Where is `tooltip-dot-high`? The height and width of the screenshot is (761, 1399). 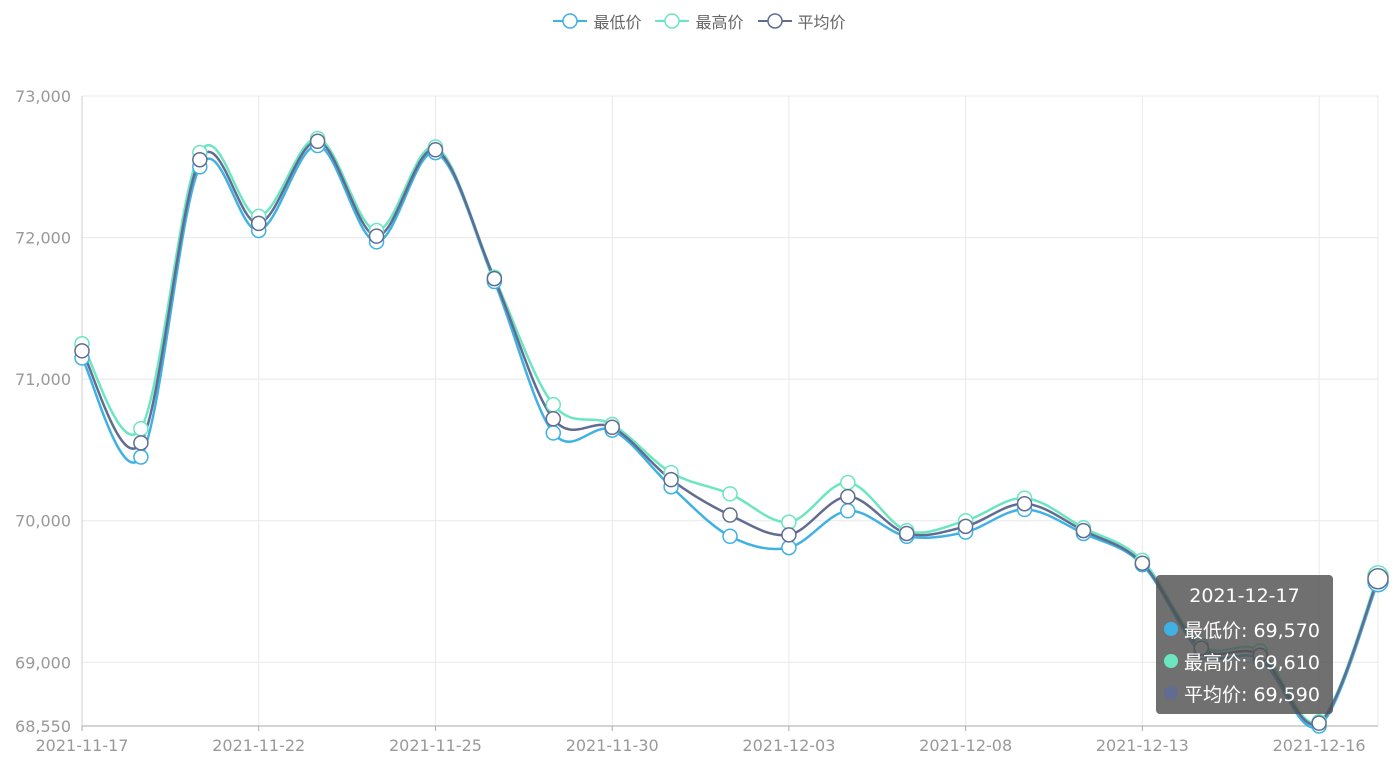
tooltip-dot-high is located at coordinates (1171, 661).